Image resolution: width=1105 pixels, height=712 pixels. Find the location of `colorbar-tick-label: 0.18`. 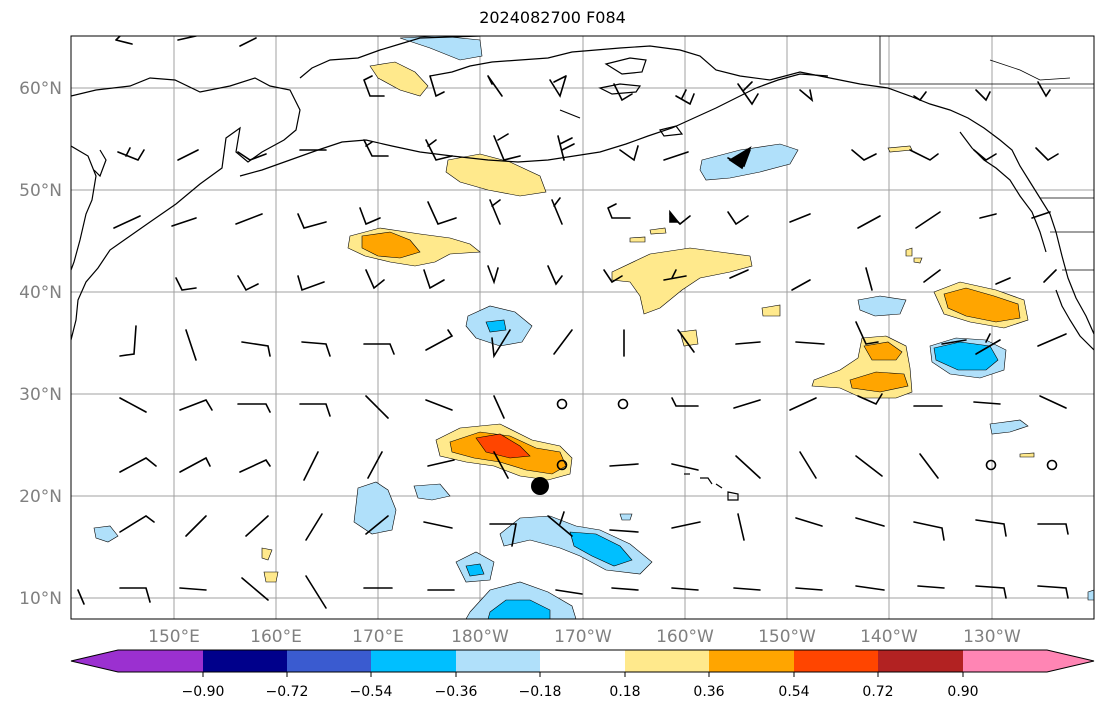

colorbar-tick-label: 0.18 is located at coordinates (624, 692).